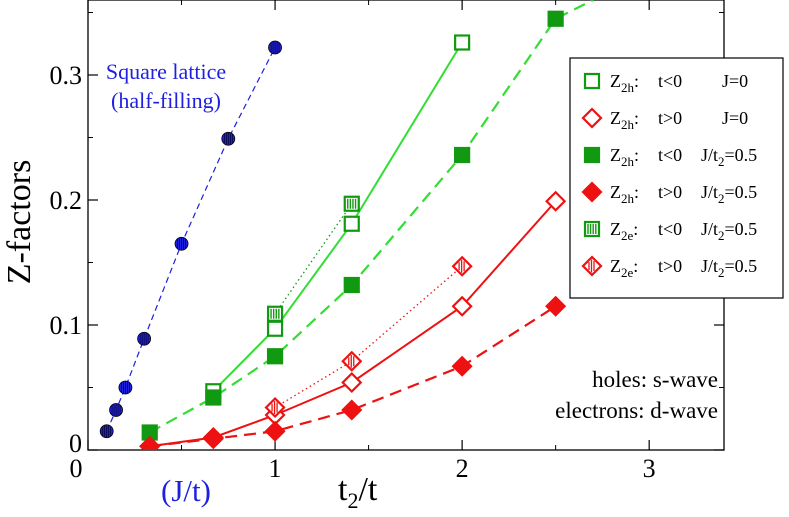  I want to click on x-tick-label: 0, so click(76, 468).